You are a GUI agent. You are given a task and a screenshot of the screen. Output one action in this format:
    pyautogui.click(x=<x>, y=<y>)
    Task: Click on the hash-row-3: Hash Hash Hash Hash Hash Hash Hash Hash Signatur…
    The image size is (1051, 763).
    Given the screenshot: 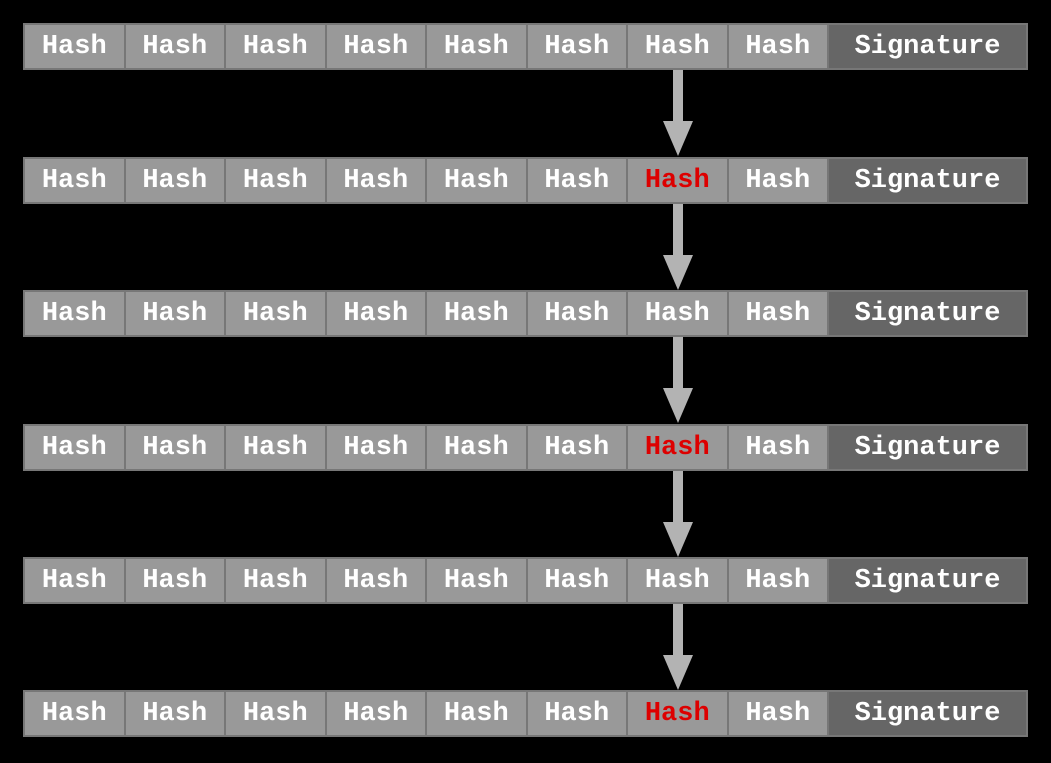 What is the action you would take?
    pyautogui.click(x=525, y=313)
    